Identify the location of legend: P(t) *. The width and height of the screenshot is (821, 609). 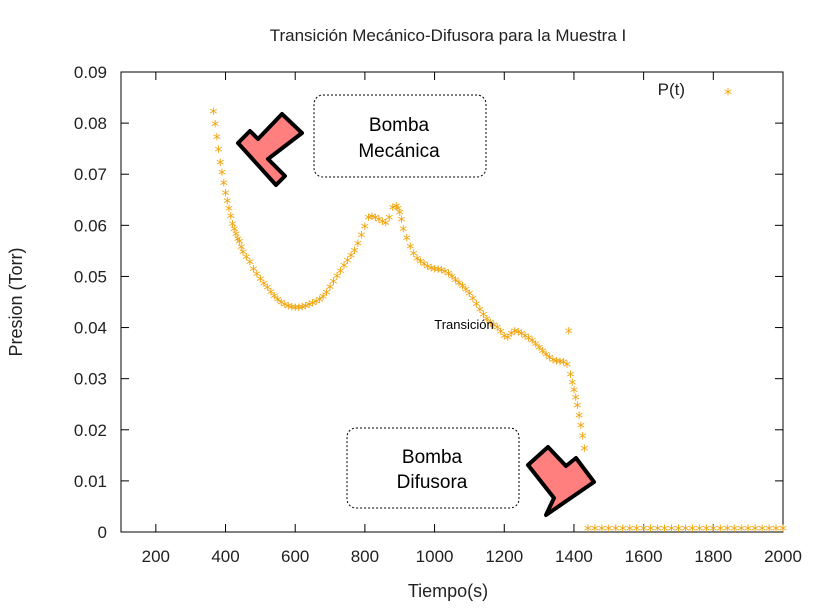
(695, 92).